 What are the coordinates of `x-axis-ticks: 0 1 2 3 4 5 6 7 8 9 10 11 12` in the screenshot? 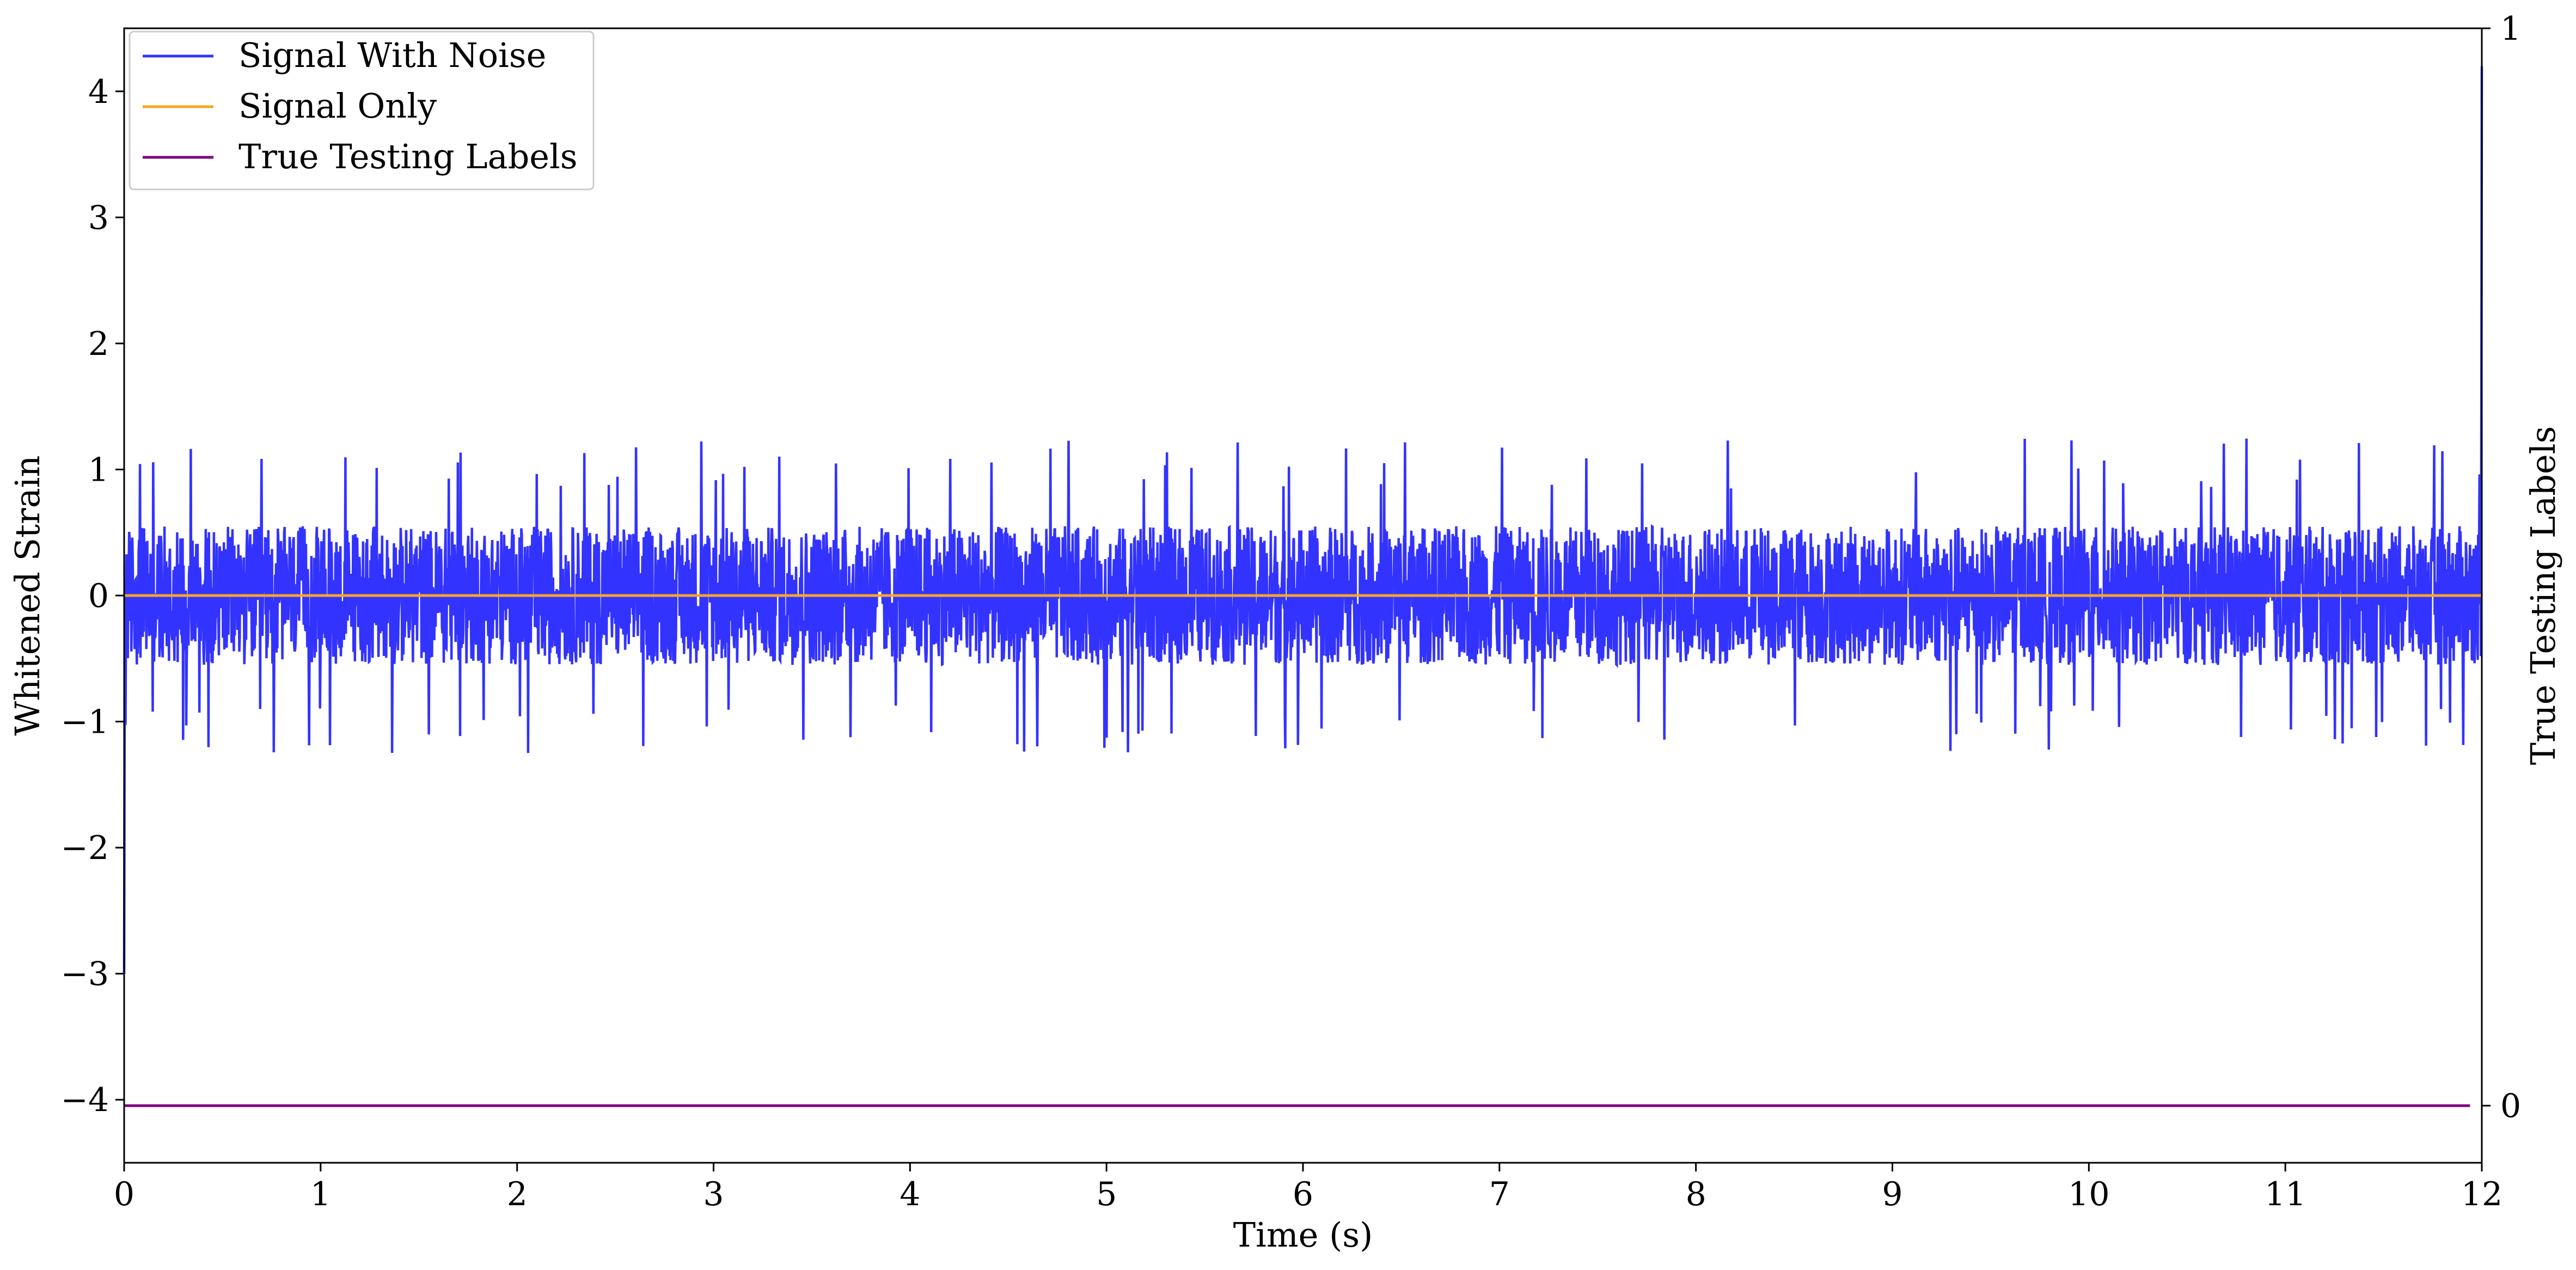 It's located at (1308, 1188).